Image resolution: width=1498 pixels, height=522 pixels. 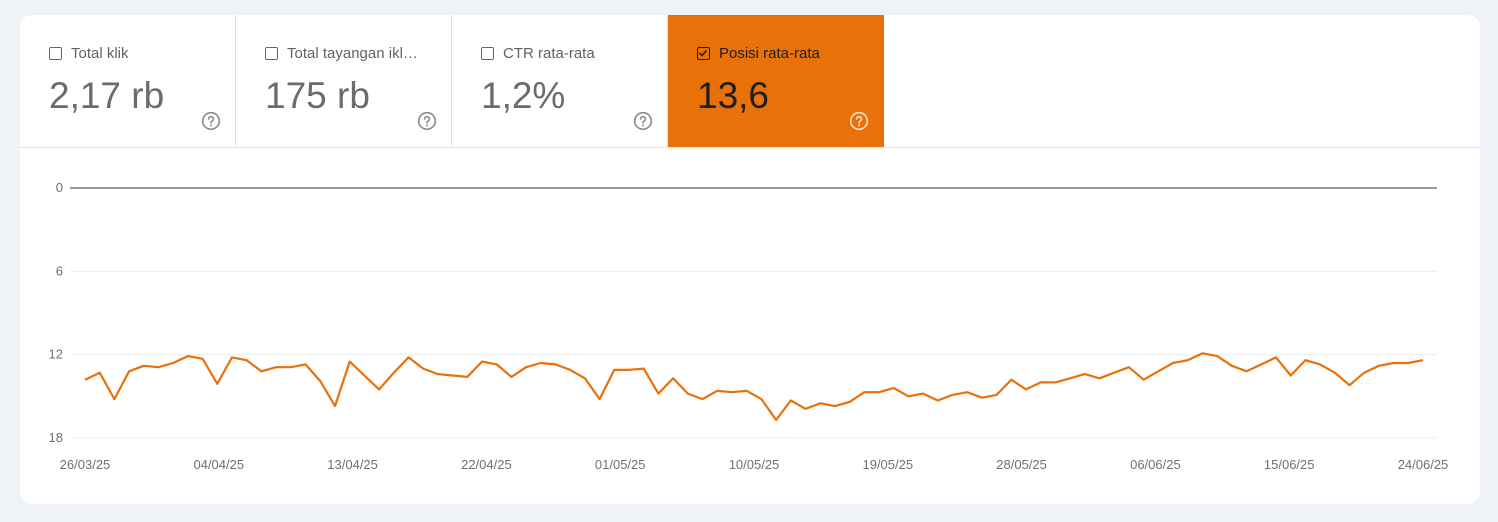 What do you see at coordinates (317, 95) in the screenshot?
I see `metric-value: 175 rb` at bounding box center [317, 95].